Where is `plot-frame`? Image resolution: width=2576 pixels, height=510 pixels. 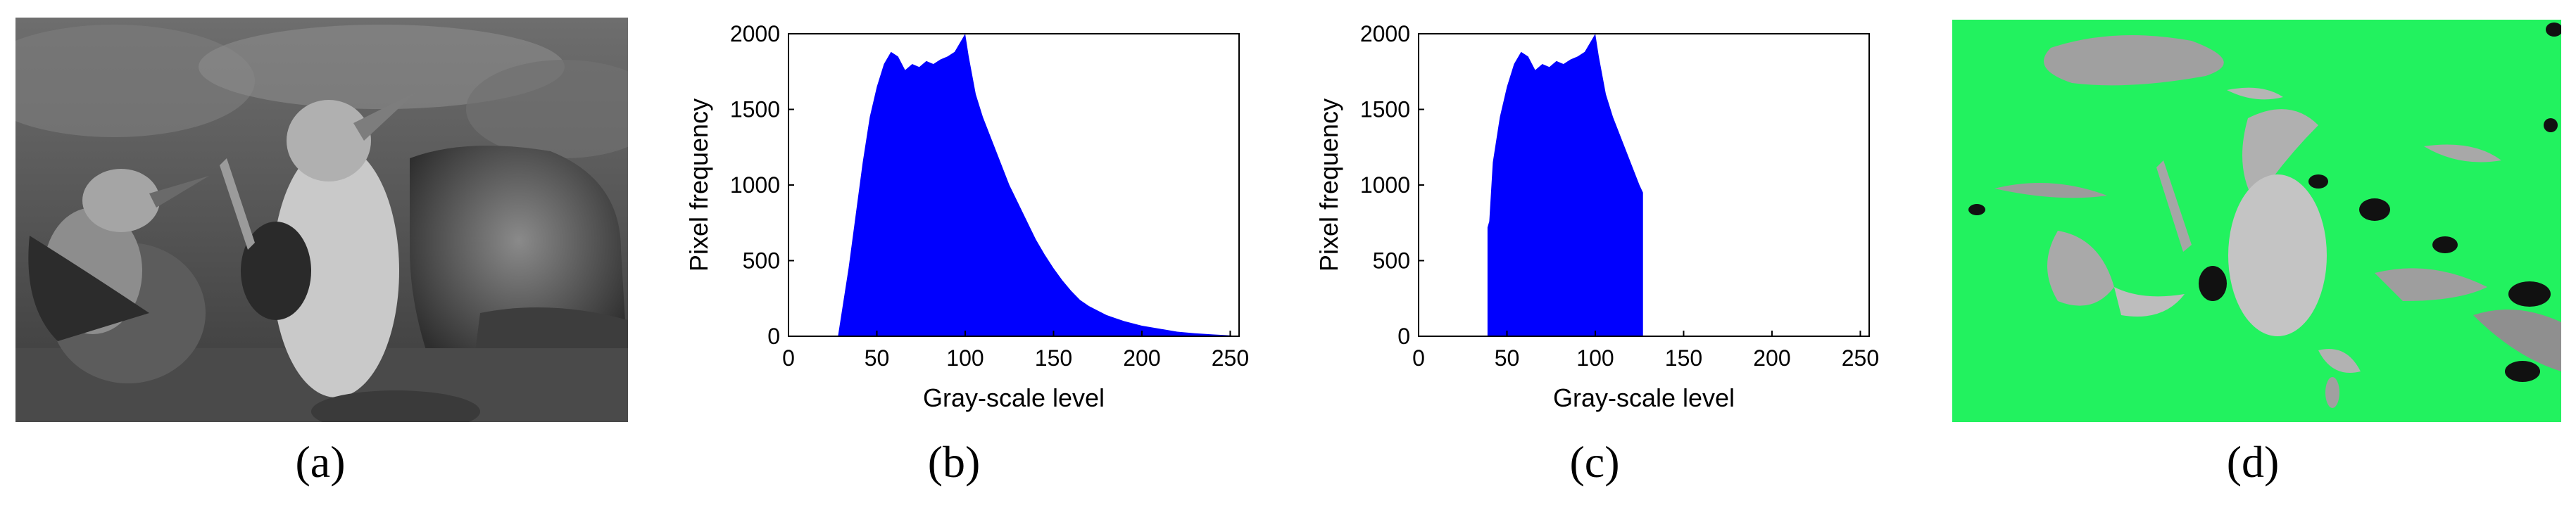 plot-frame is located at coordinates (1644, 185).